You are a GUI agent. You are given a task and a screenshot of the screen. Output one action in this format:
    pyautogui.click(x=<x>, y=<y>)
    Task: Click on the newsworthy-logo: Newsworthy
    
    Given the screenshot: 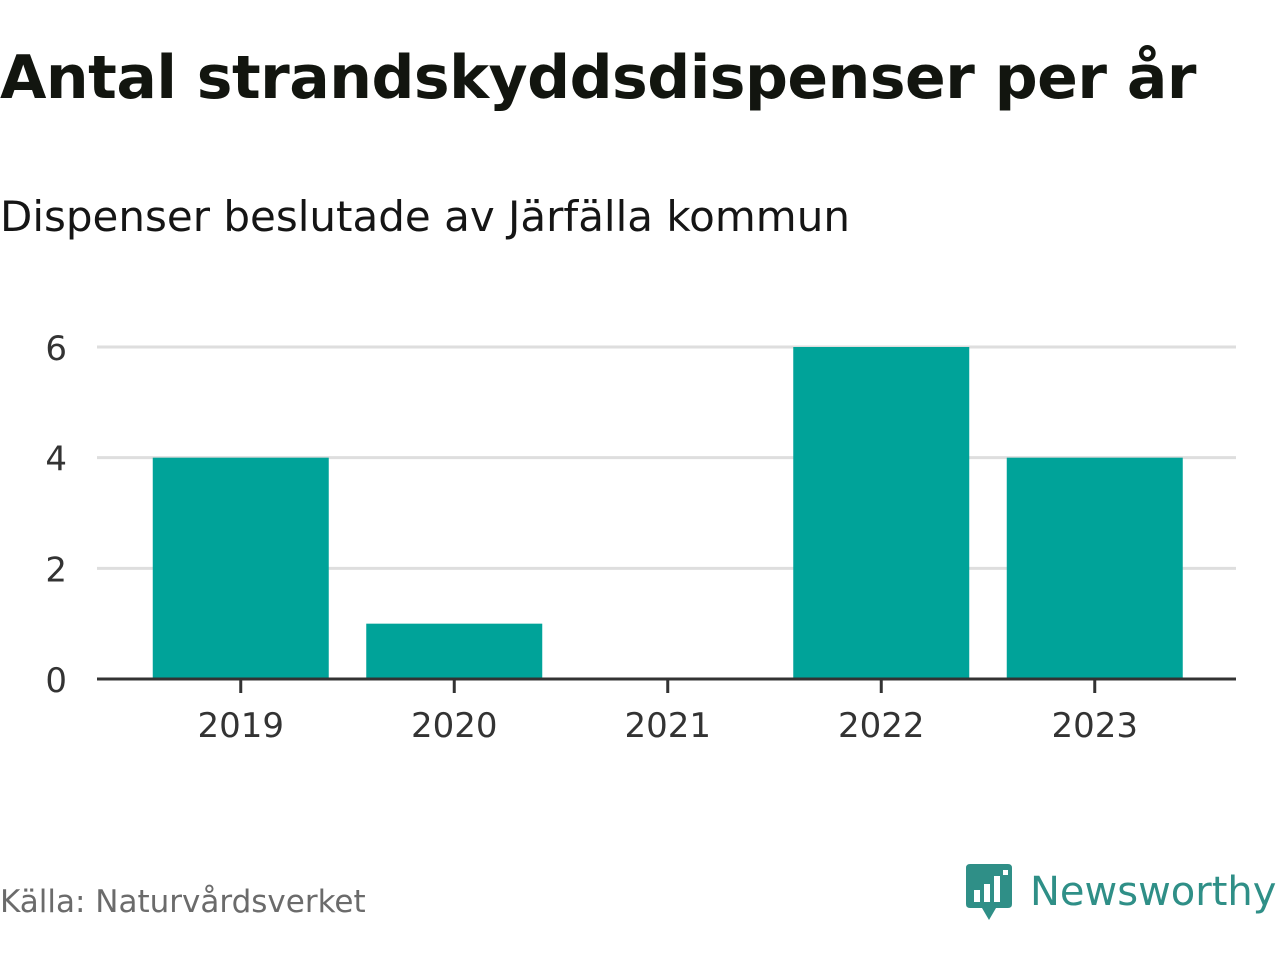 What is the action you would take?
    pyautogui.click(x=1120, y=892)
    